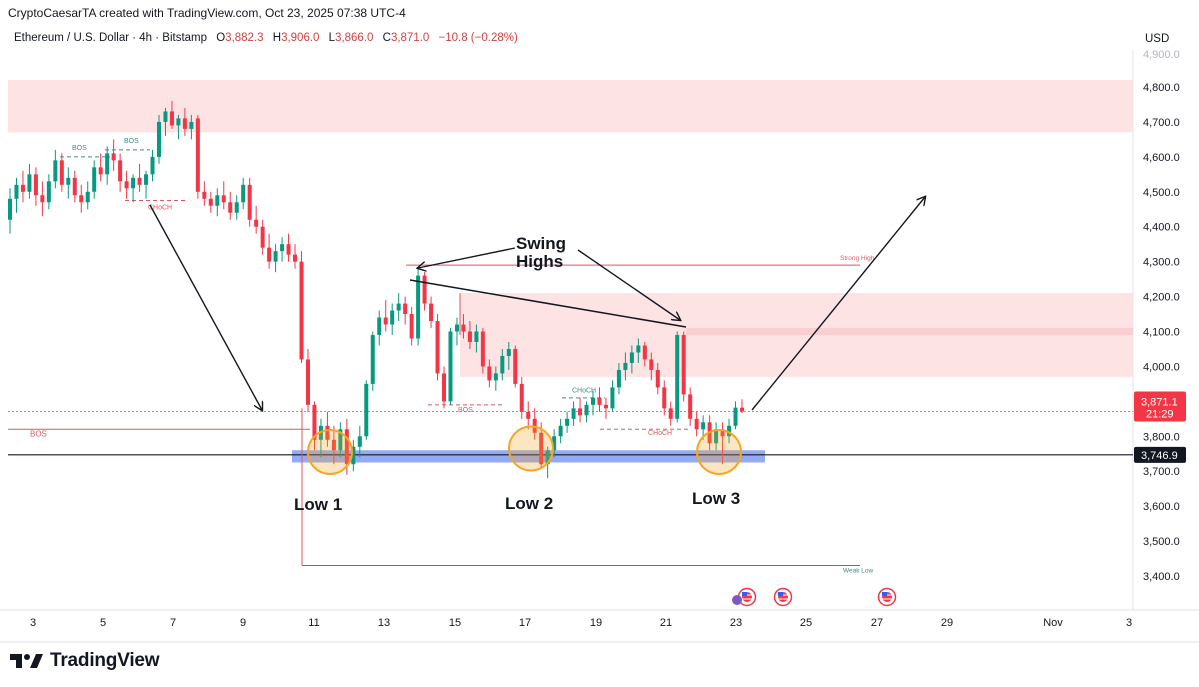 The width and height of the screenshot is (1199, 687). I want to click on high-value: 3,906.0, so click(300, 38).